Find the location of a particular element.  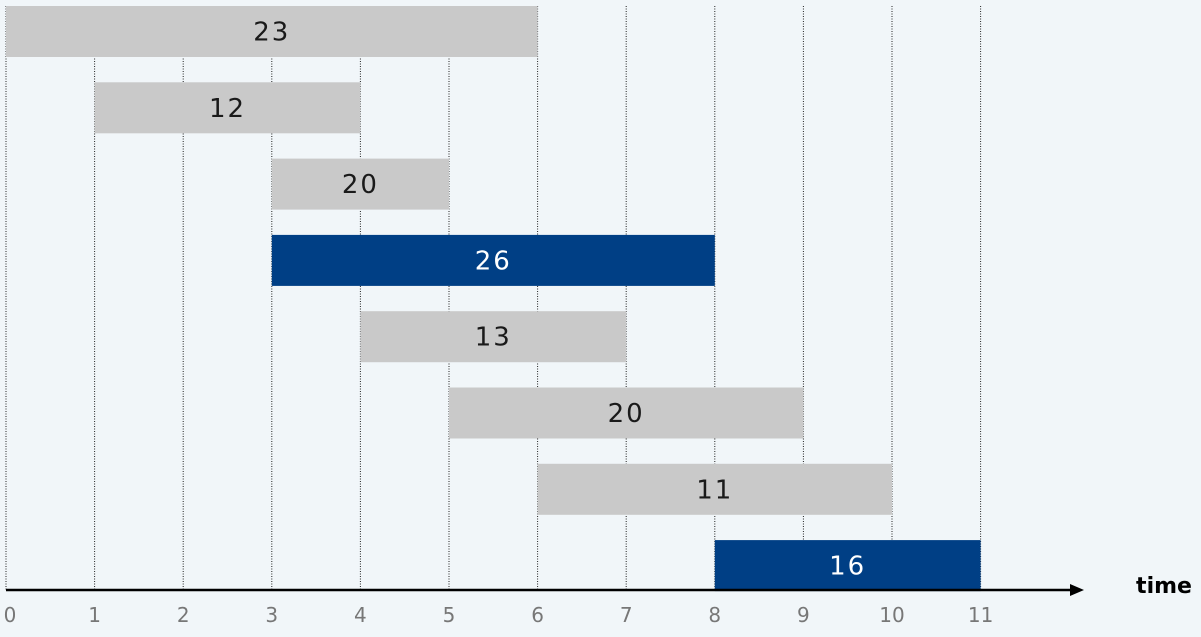

interval-weight-label: 23 is located at coordinates (271, 33).